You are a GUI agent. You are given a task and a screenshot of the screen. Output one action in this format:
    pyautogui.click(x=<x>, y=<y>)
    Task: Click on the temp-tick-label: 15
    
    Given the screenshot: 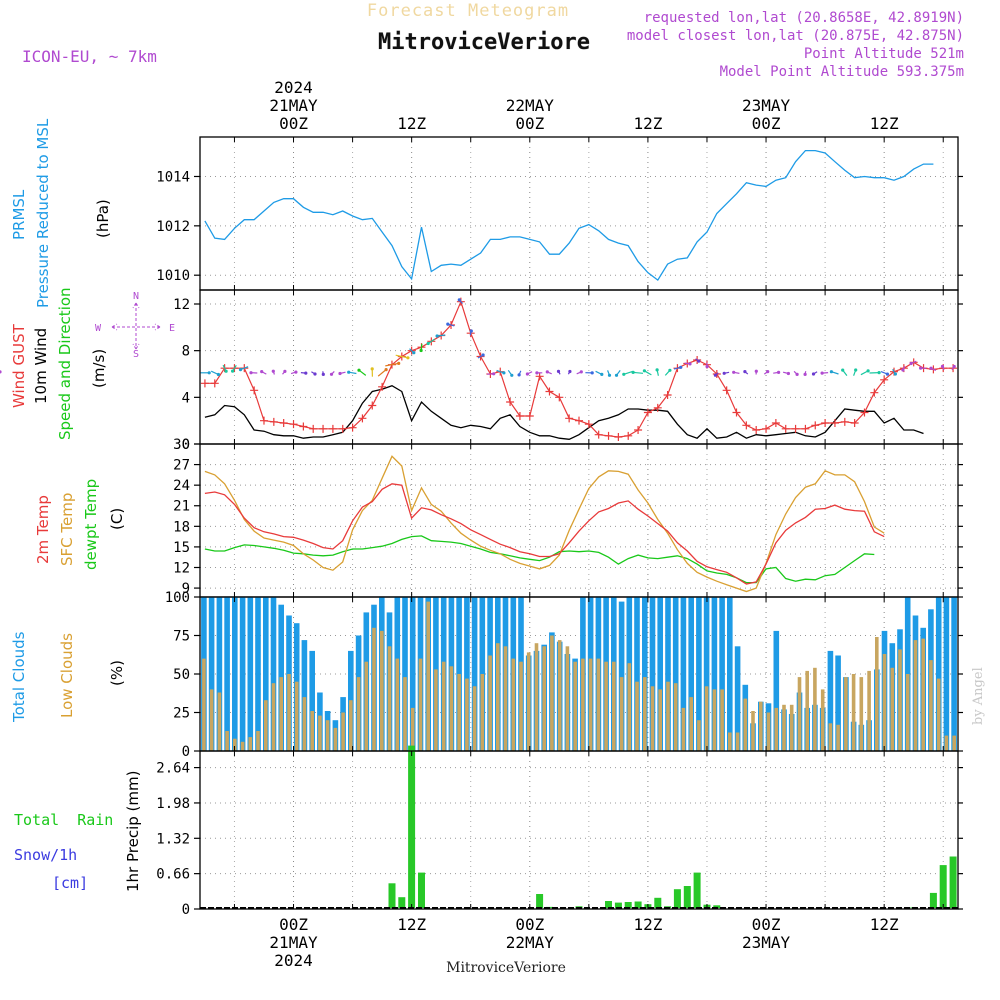 What is the action you would take?
    pyautogui.click(x=181, y=548)
    